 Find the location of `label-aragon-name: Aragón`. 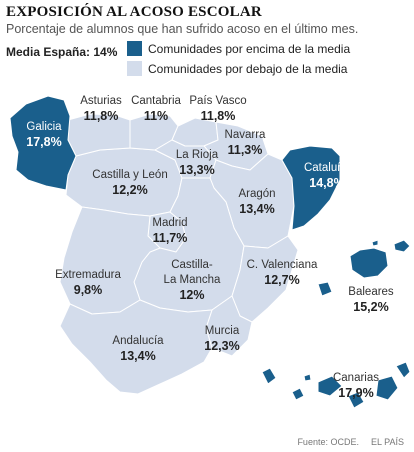

label-aragon-name: Aragón is located at coordinates (257, 194).